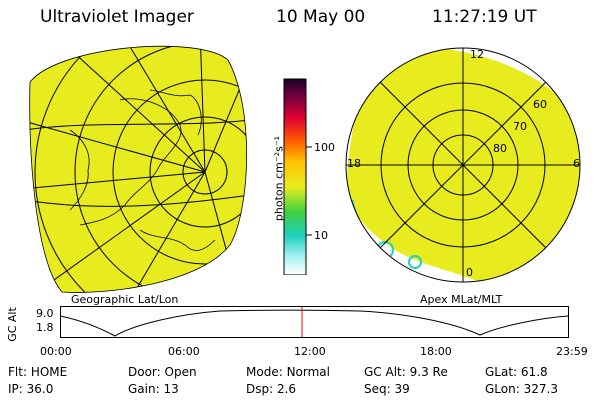 The height and width of the screenshot is (400, 600). What do you see at coordinates (321, 17) in the screenshot?
I see `date-readout: 10 May 00` at bounding box center [321, 17].